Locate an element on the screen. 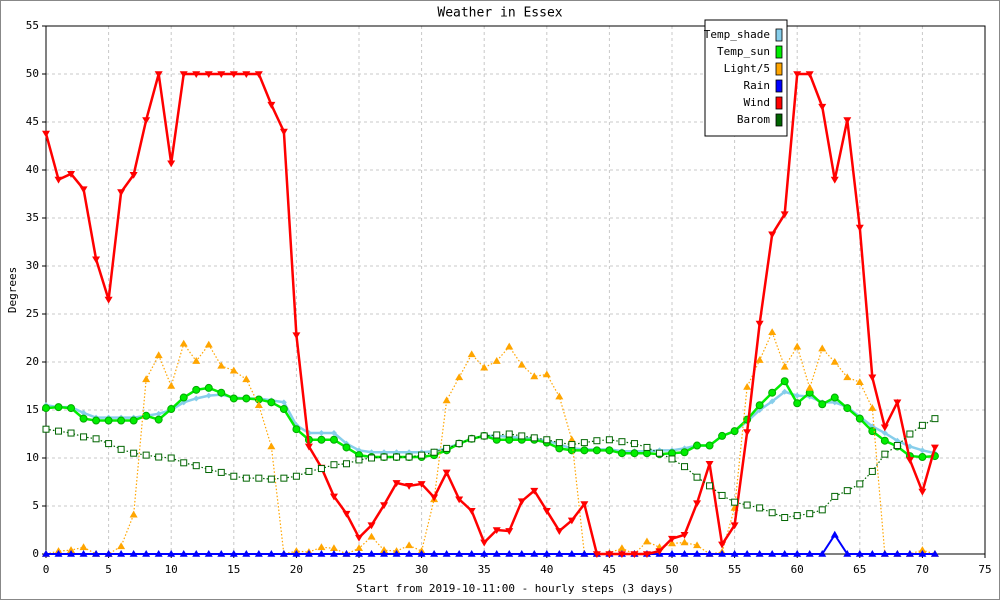  y-tick-label: 30 is located at coordinates (32, 265).